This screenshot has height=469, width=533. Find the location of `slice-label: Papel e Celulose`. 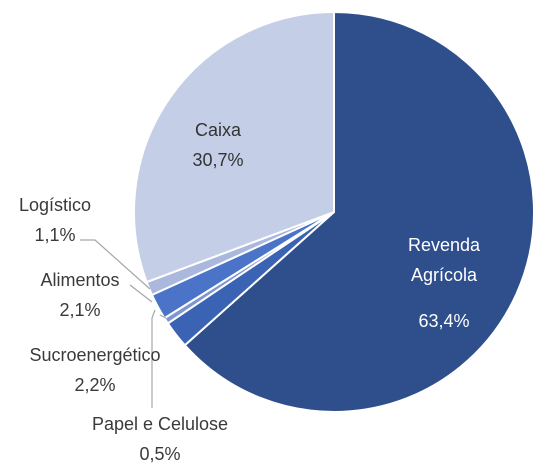

slice-label: Papel e Celulose is located at coordinates (160, 424).